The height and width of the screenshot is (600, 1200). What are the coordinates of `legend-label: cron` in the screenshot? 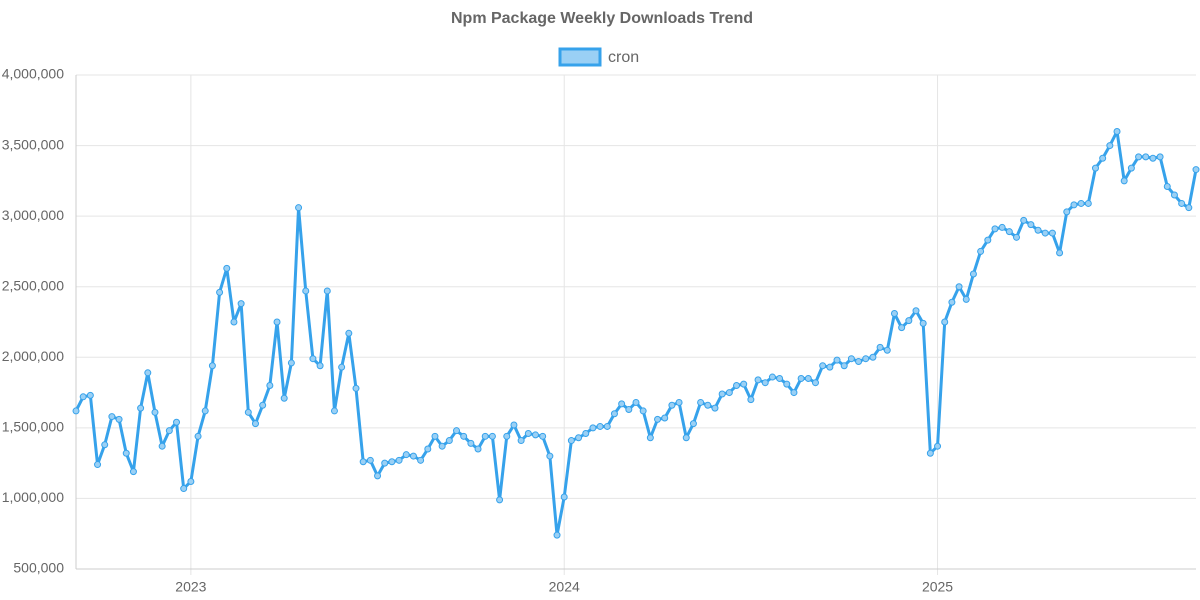 It's located at (623, 57).